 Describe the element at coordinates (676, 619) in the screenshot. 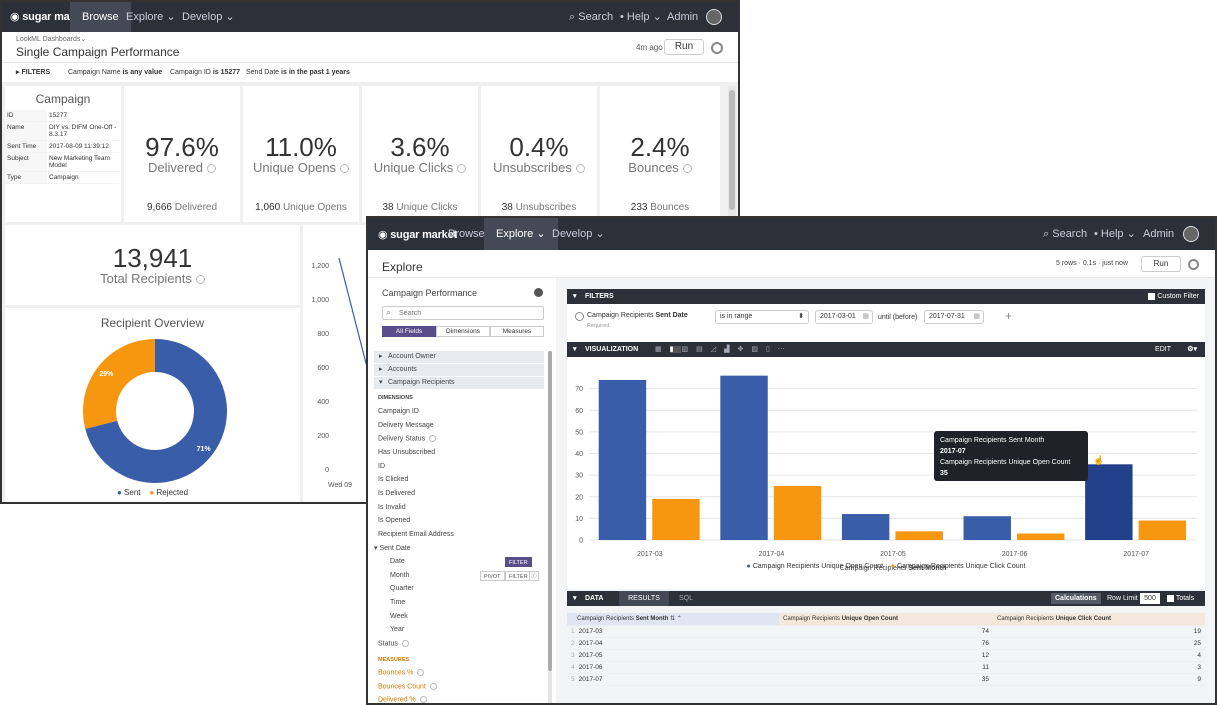

I see `sort-icon: ⇅ ⌃` at that location.